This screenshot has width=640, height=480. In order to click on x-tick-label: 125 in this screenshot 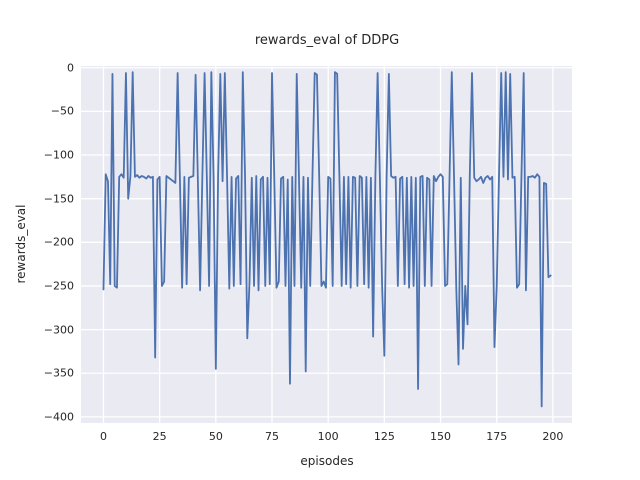, I will do `click(384, 436)`.